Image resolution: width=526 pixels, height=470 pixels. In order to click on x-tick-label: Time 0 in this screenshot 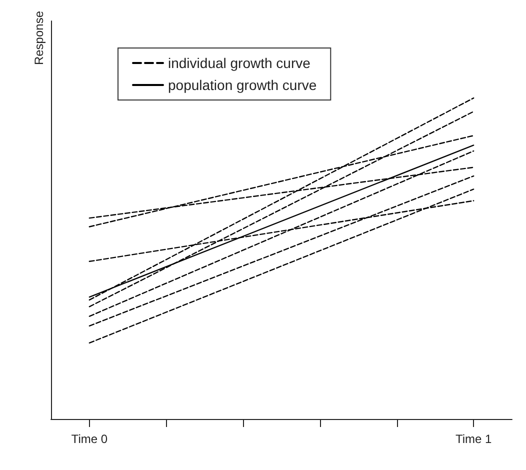, I will do `click(89, 439)`.